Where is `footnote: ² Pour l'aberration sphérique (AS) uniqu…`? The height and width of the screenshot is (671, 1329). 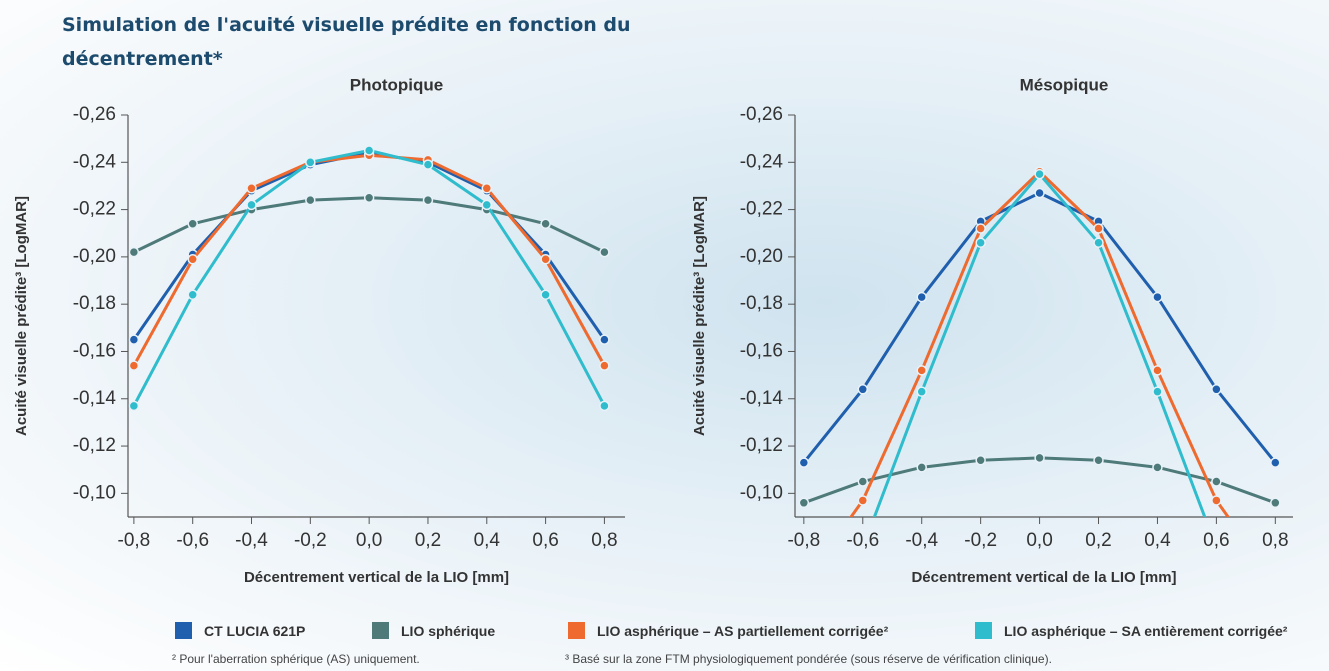
footnote: ² Pour l'aberration sphérique (AS) uniqu… is located at coordinates (296, 659).